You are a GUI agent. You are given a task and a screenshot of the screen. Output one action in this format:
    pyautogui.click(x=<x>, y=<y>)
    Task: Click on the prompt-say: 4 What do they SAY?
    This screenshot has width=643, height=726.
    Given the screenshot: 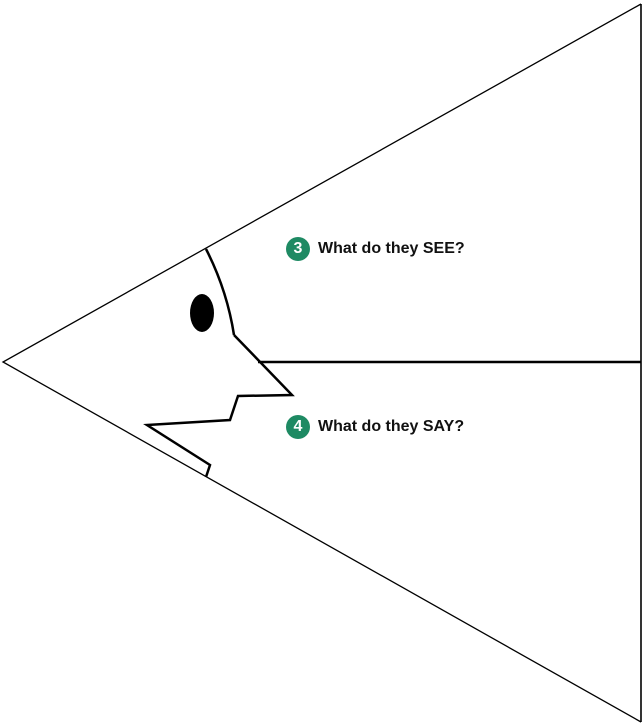 What is the action you would take?
    pyautogui.click(x=375, y=427)
    